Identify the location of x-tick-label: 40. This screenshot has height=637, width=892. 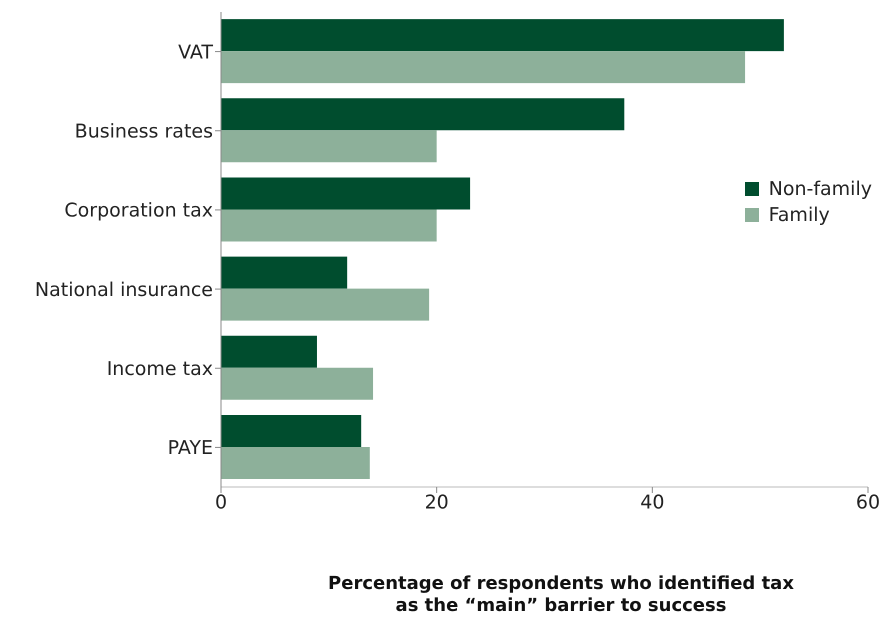
(652, 502).